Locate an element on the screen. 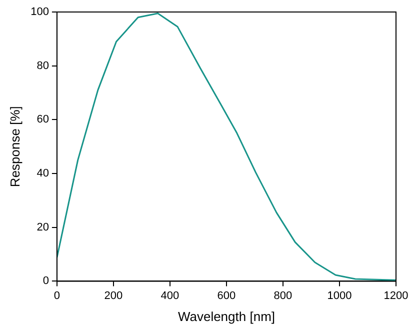 This screenshot has height=331, width=414. y-tick-label: 20 is located at coordinates (42, 227).